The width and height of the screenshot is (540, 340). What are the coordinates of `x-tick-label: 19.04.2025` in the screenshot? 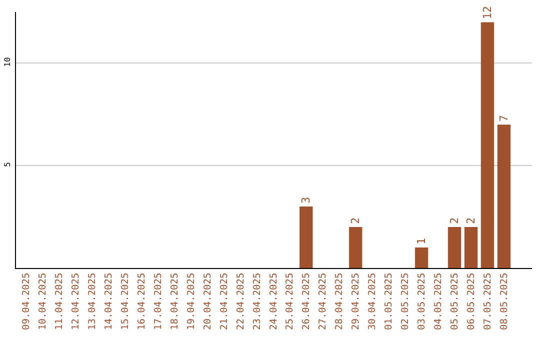 It's located at (191, 301).